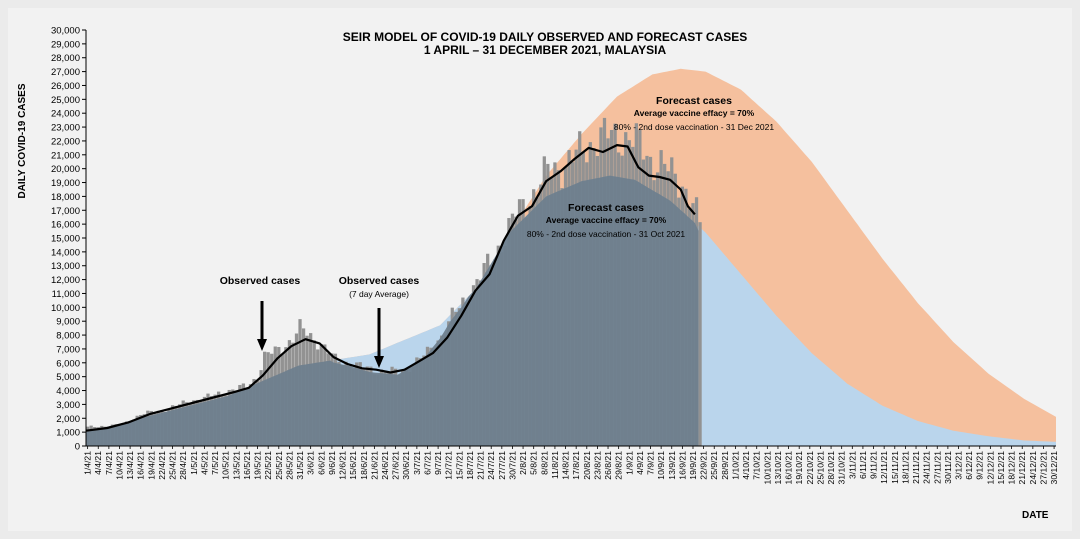 The image size is (1080, 539). Describe the element at coordinates (262, 345) in the screenshot. I see `annotation-observed-arrow-head` at that location.